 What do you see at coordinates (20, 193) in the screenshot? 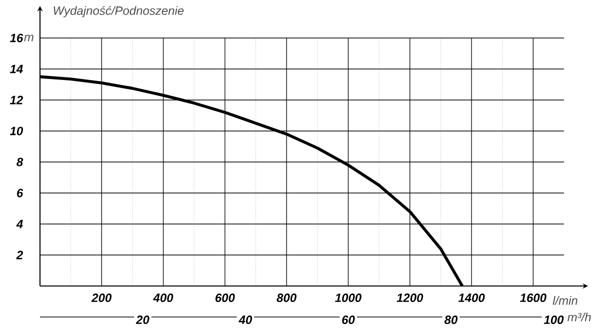
I see `y-tick-label: 6` at bounding box center [20, 193].